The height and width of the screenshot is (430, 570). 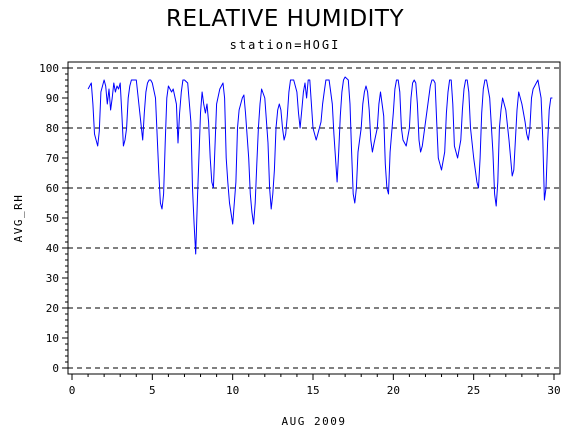 I want to click on x-tick-label: 15, so click(x=312, y=390).